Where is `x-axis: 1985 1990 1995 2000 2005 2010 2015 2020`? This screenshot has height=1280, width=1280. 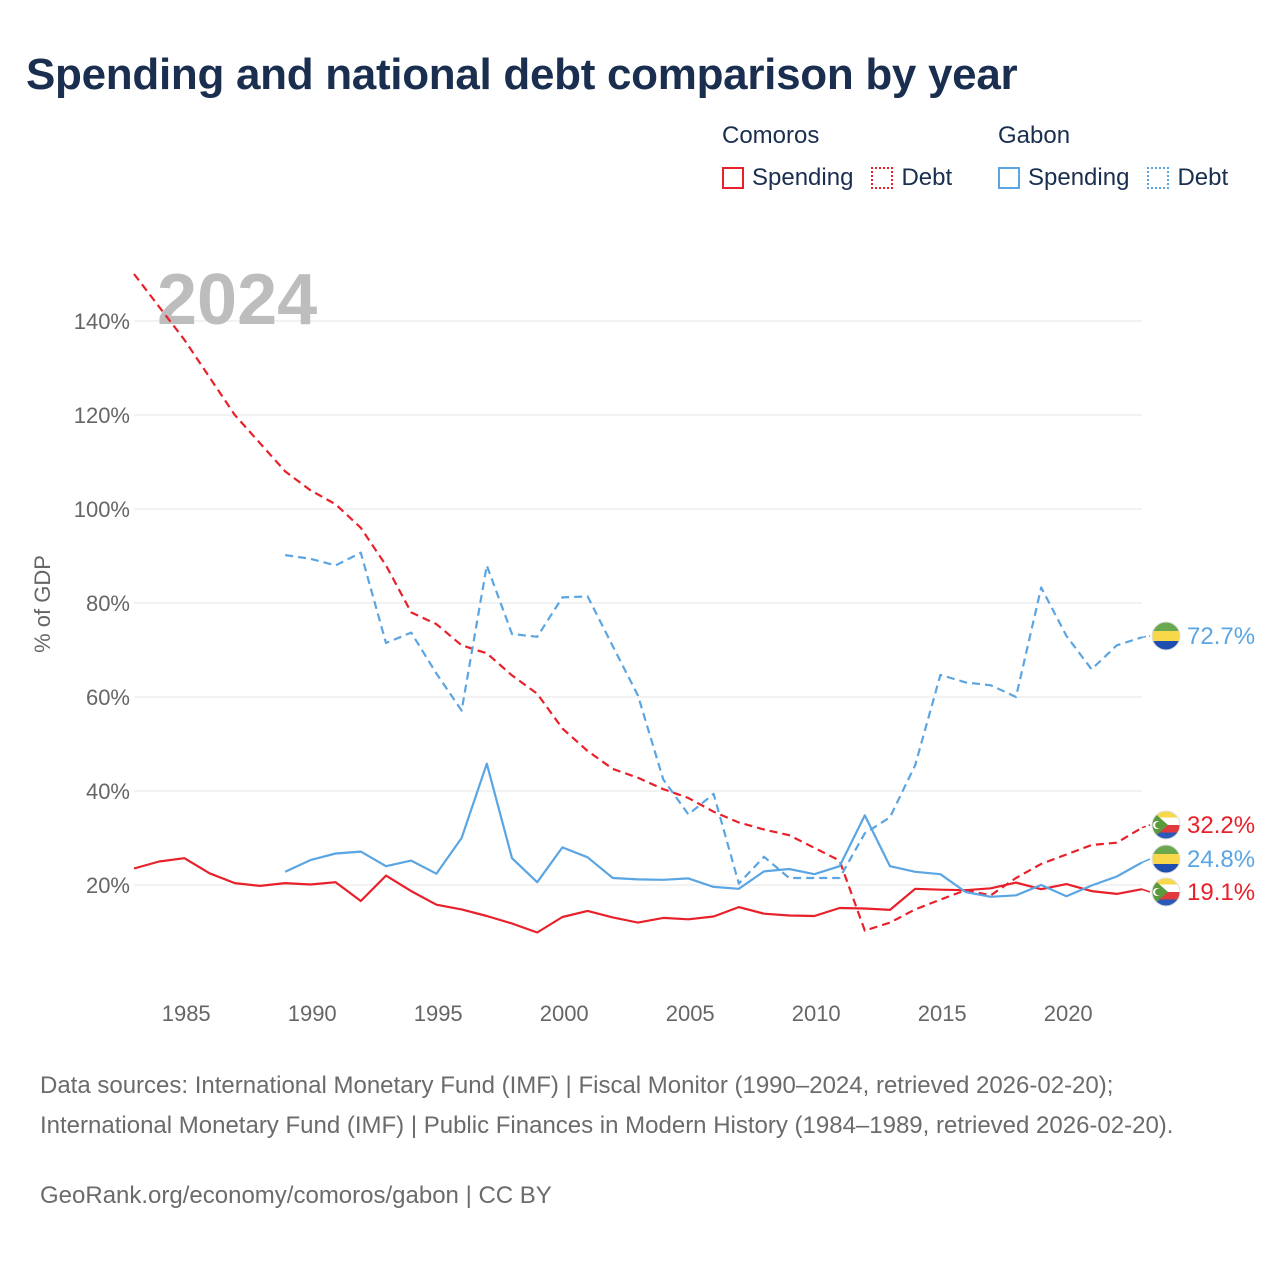
x-axis: 1985 1990 1995 2000 2005 2010 2015 2020 is located at coordinates (627, 1013).